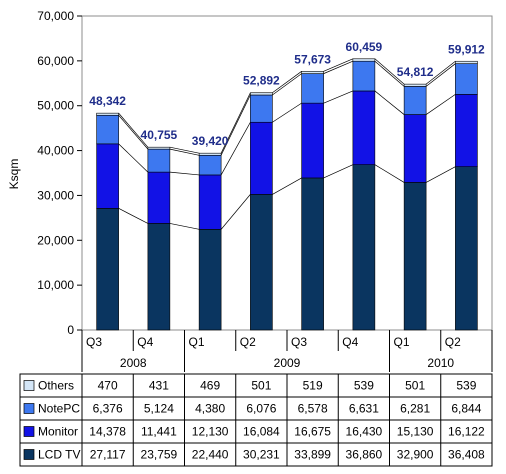 The height and width of the screenshot is (474, 506). What do you see at coordinates (107, 432) in the screenshot?
I see `data-table-cell: 14,378` at bounding box center [107, 432].